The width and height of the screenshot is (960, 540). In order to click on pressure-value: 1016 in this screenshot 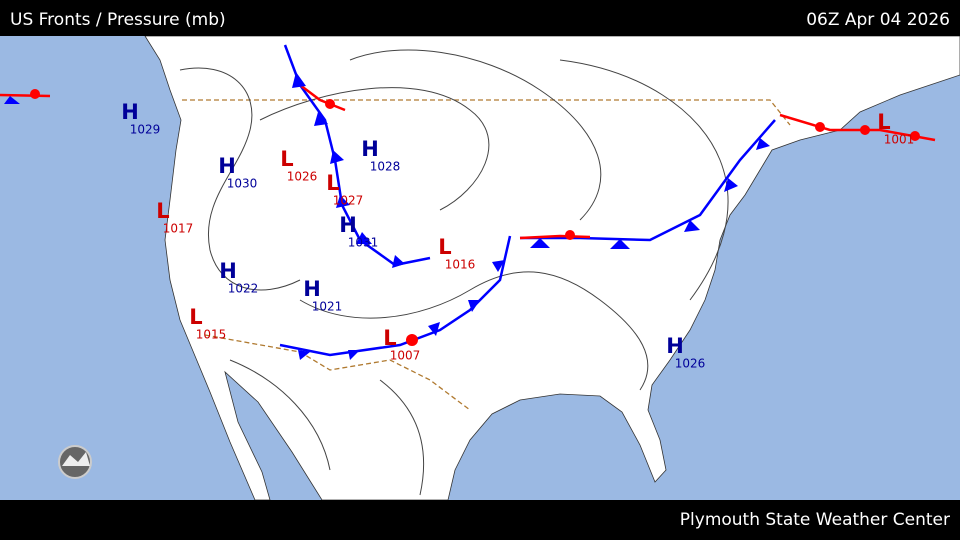, I will do `click(460, 265)`.